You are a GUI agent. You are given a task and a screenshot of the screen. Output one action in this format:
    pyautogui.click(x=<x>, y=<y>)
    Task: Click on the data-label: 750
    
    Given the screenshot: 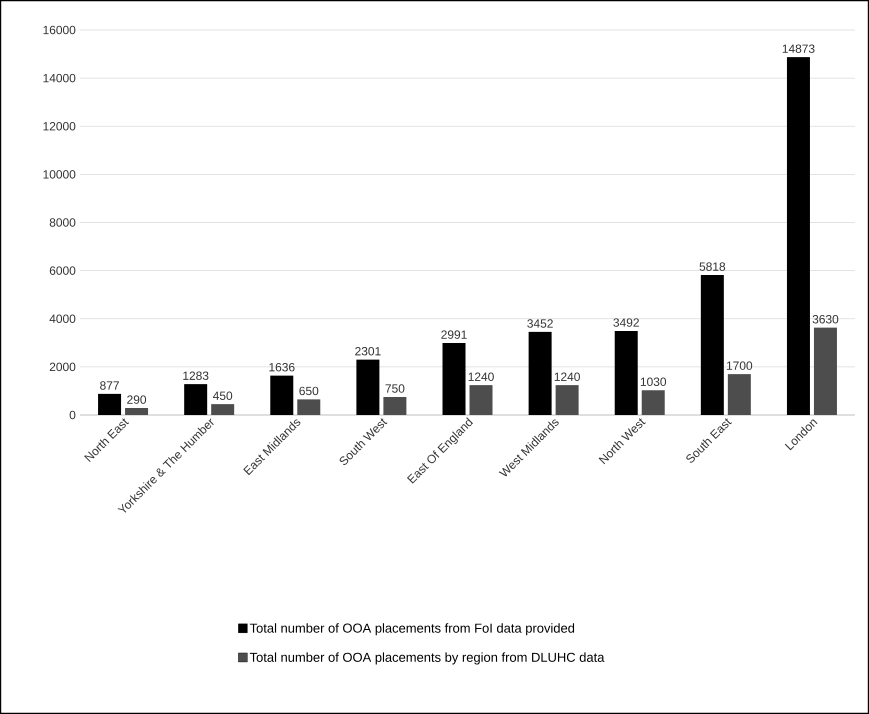 What is the action you would take?
    pyautogui.click(x=395, y=388)
    